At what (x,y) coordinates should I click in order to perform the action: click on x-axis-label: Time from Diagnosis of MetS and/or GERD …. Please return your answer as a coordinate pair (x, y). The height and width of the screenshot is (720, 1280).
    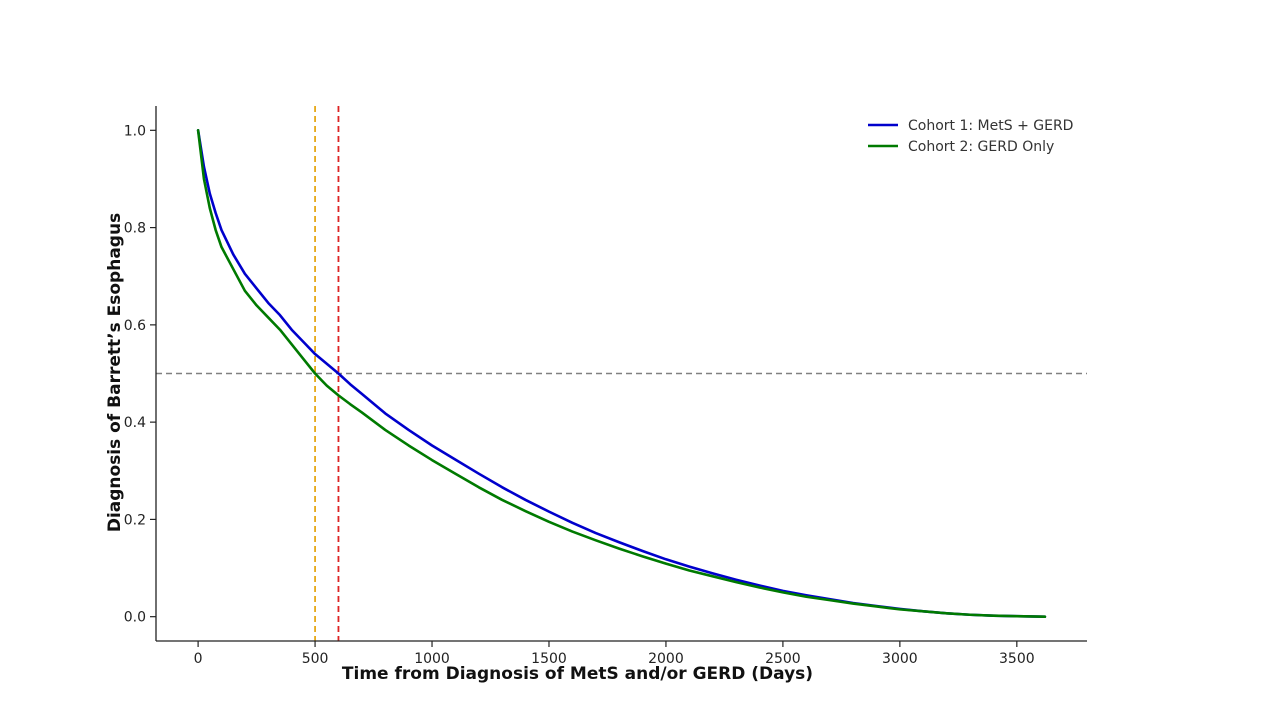
    Looking at the image, I should click on (577, 674).